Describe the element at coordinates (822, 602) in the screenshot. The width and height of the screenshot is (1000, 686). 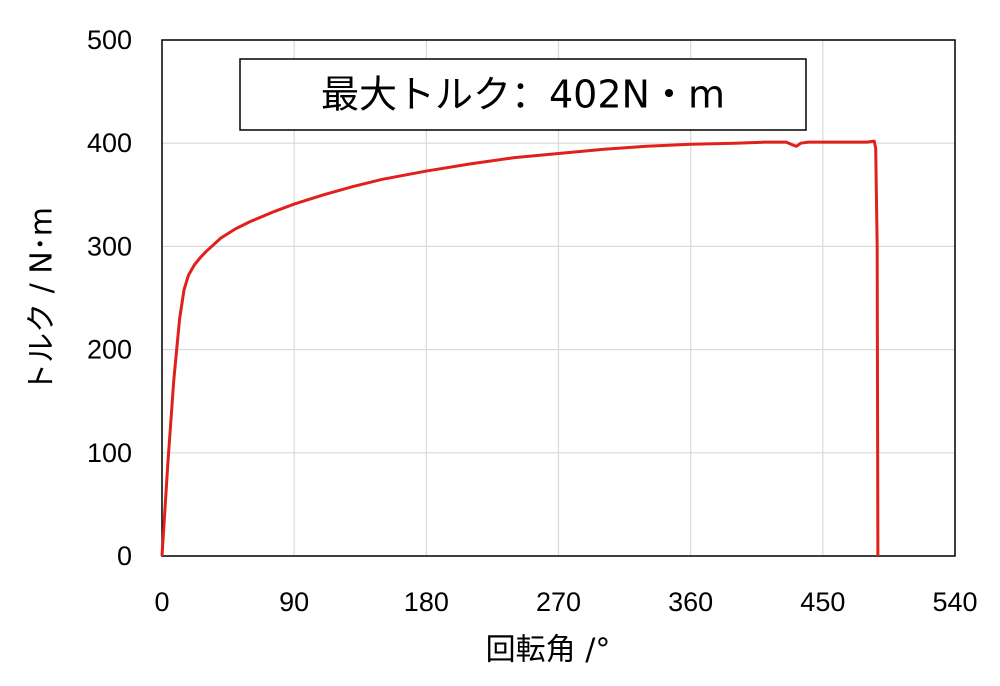
I see `x-tick-label: 450` at that location.